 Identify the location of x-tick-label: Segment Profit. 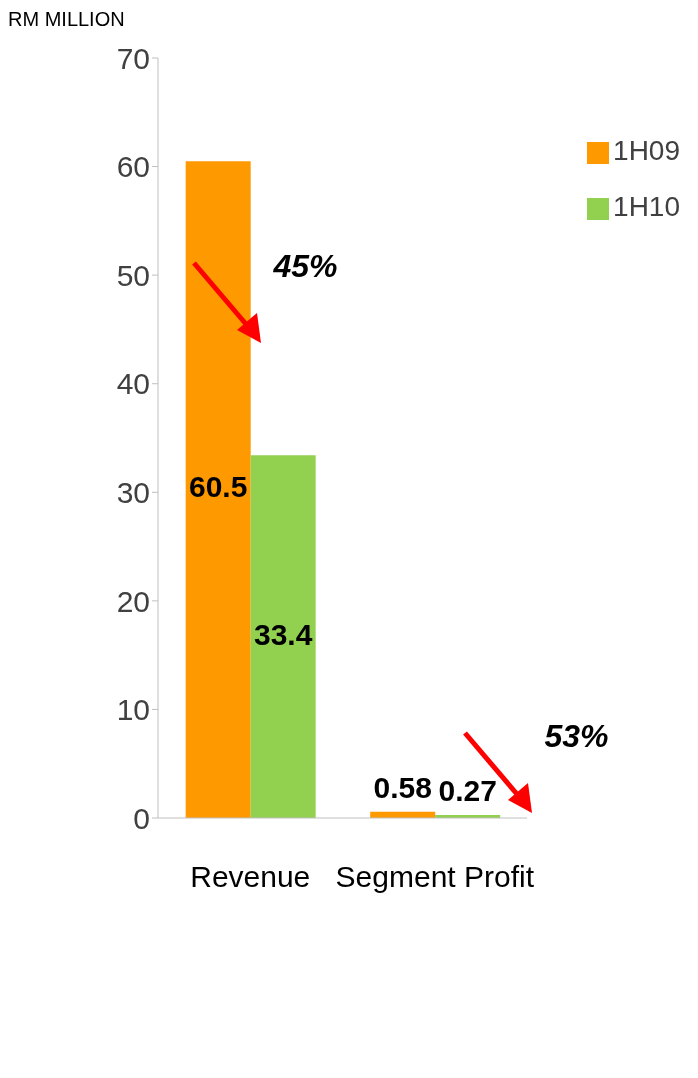
(435, 877).